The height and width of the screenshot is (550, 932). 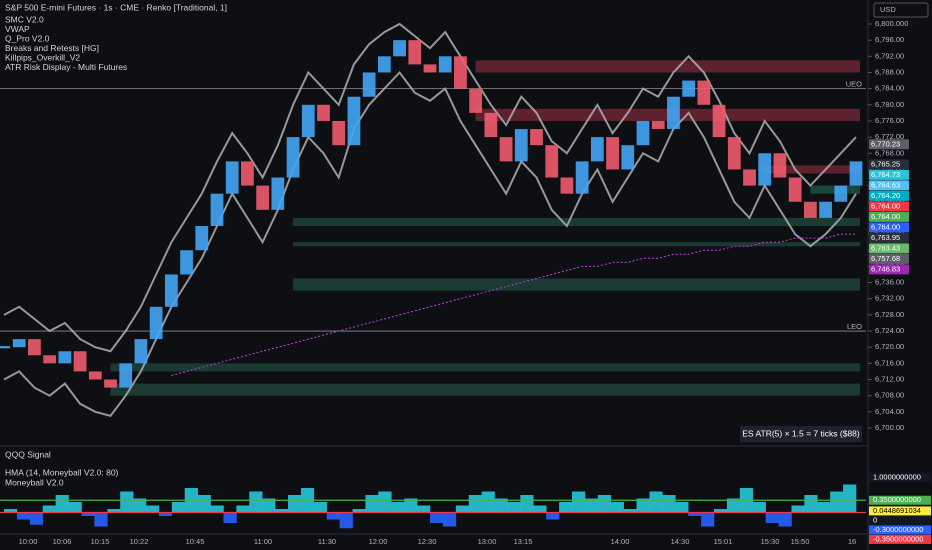 I want to click on x-tick-label: 15:50, so click(x=800, y=541).